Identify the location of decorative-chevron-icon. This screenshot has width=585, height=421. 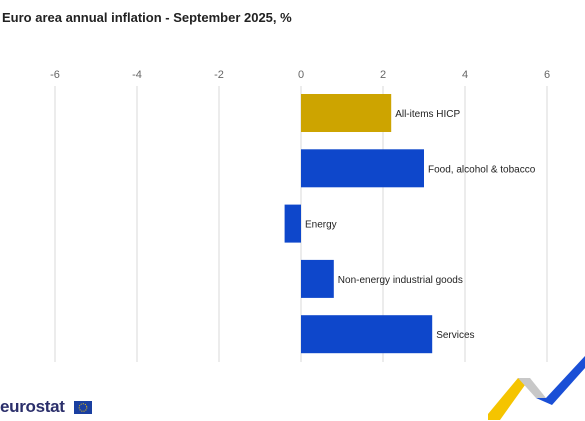
(536, 388).